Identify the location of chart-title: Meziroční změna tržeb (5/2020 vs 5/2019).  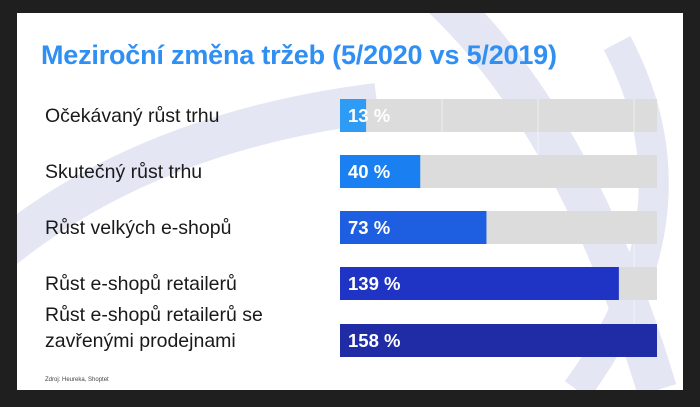
(299, 55).